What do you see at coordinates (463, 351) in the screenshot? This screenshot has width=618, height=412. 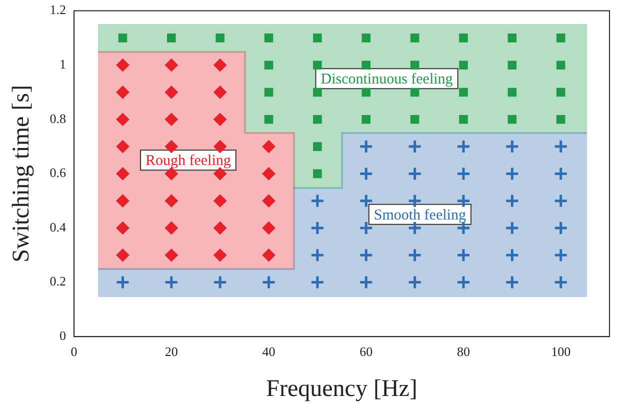 I see `x-tick-label: 80` at bounding box center [463, 351].